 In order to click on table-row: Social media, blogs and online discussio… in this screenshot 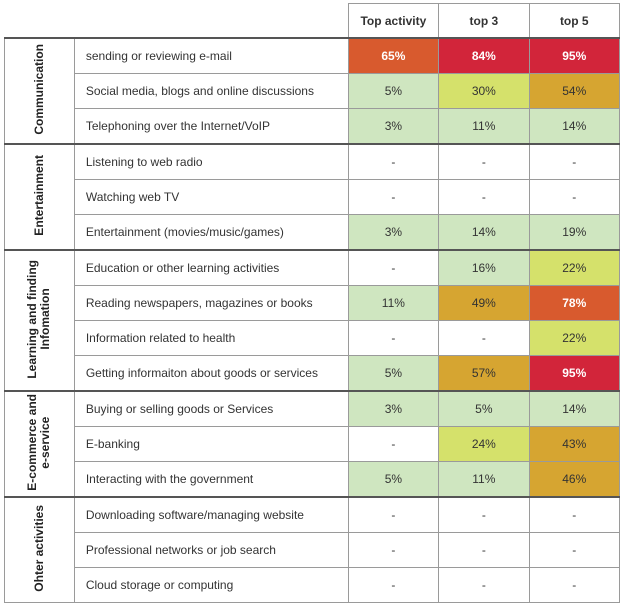, I will do `click(312, 91)`.